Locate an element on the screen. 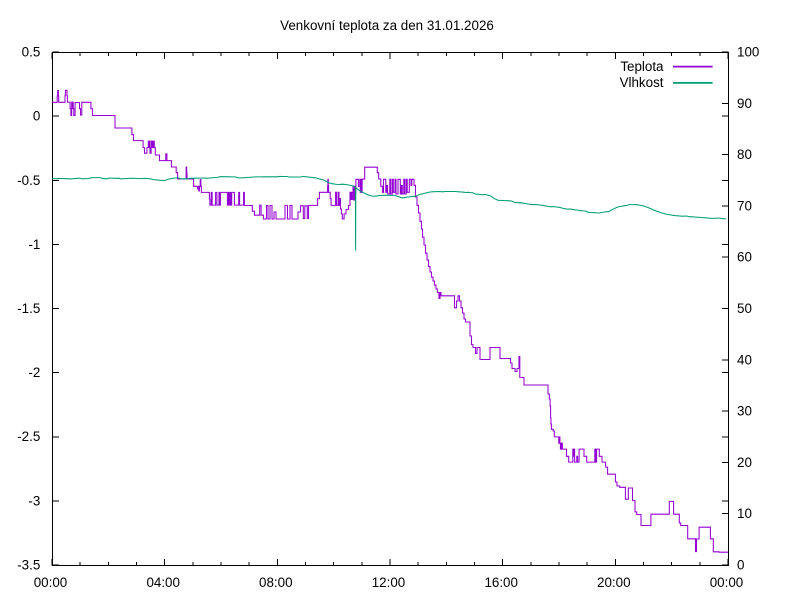 This screenshot has height=600, width=800. svg-text: 0.5 is located at coordinates (31, 52).